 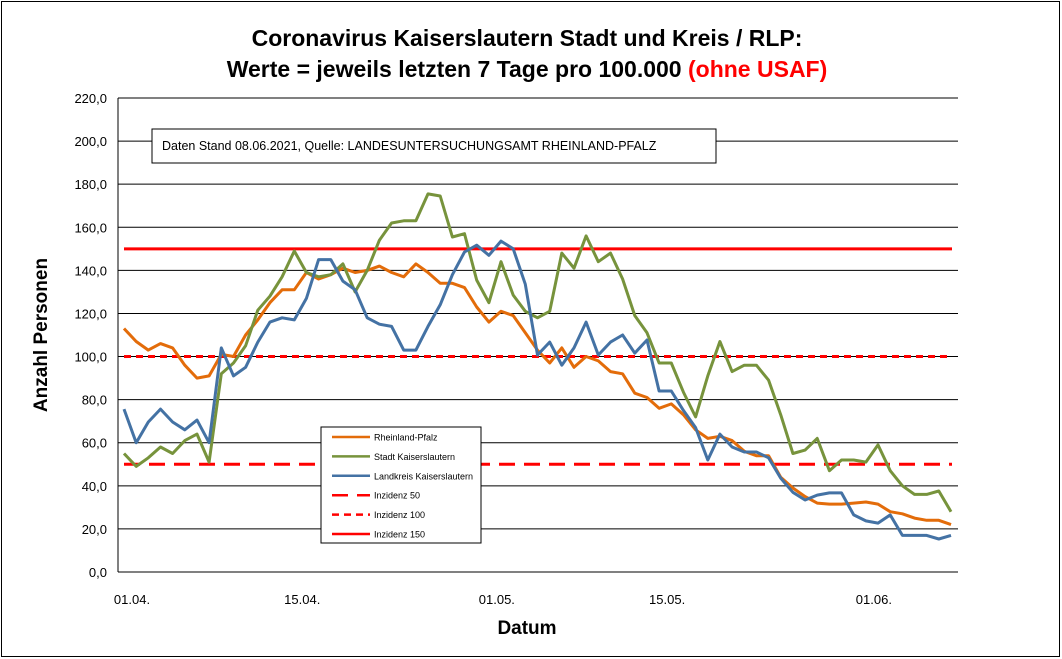 I want to click on legend-label: Inzidenz 100, so click(x=399, y=515).